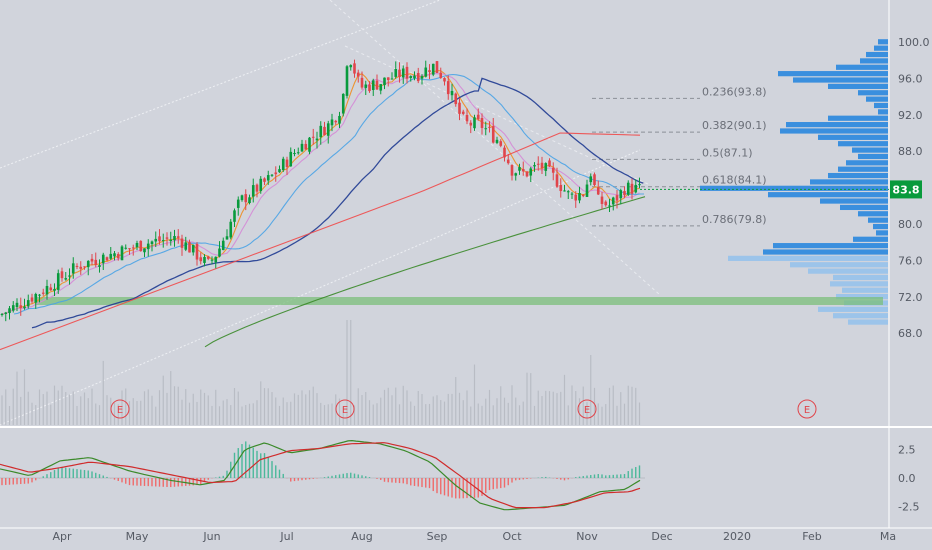 Image resolution: width=932 pixels, height=550 pixels. Describe the element at coordinates (425, 272) in the screenshot. I see `moving-average-line` at that location.